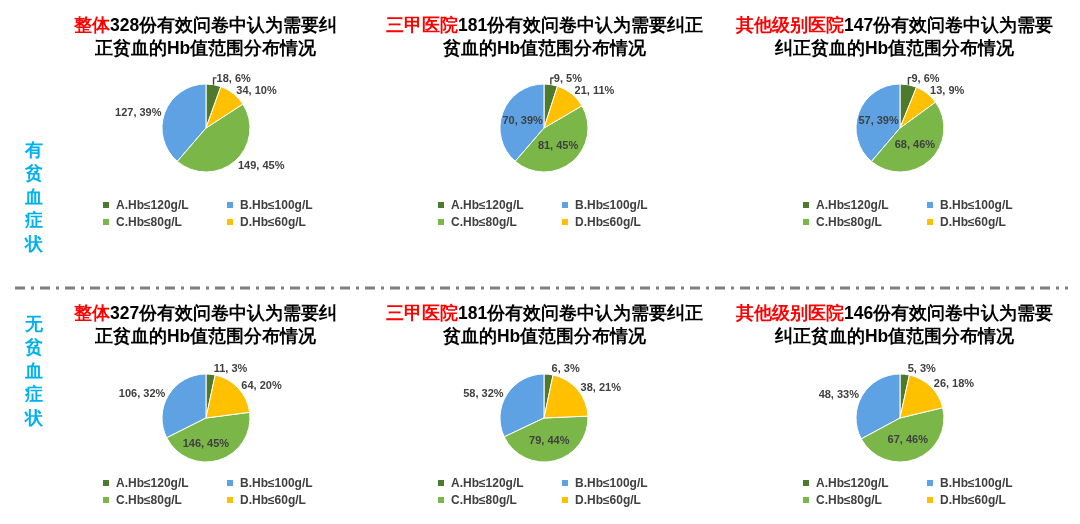 The width and height of the screenshot is (1080, 524). I want to click on data-label: 5, 3%, so click(922, 368).